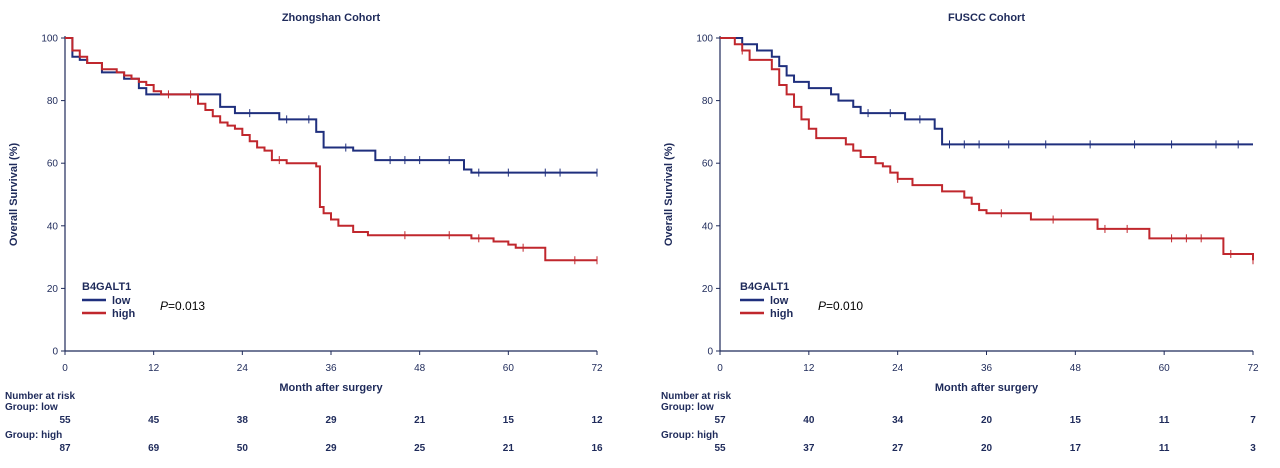  What do you see at coordinates (597, 420) in the screenshot?
I see `risk-value: 12` at bounding box center [597, 420].